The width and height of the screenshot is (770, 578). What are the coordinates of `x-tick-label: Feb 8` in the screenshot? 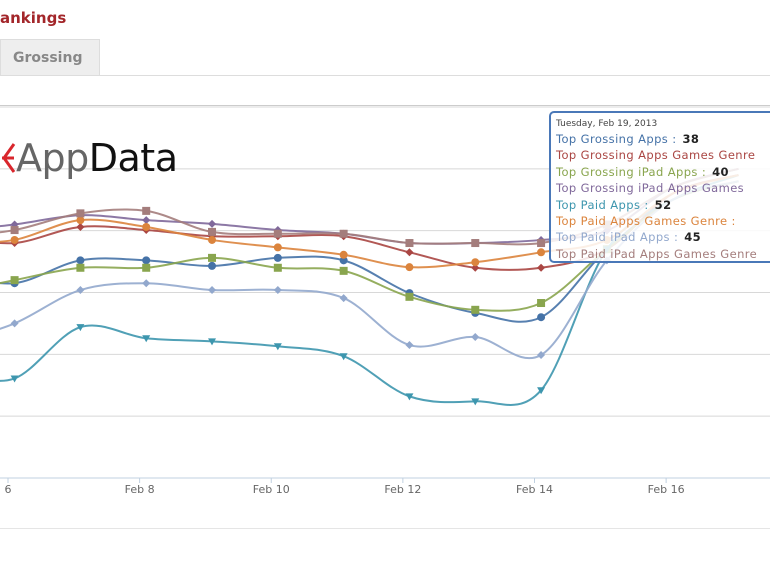 It's located at (140, 489).